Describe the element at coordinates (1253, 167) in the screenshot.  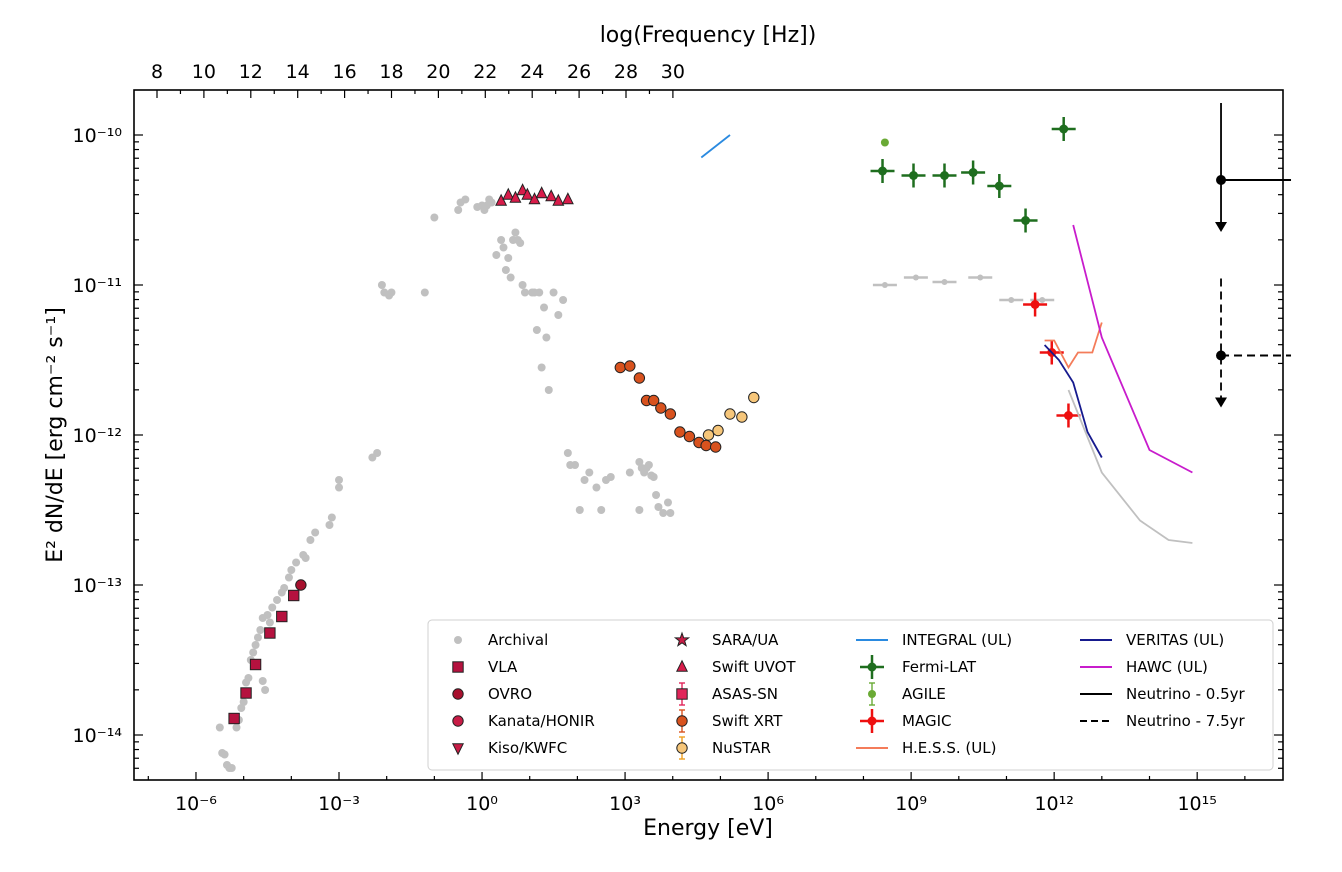
I see `series-neutrino-0-5yr` at that location.